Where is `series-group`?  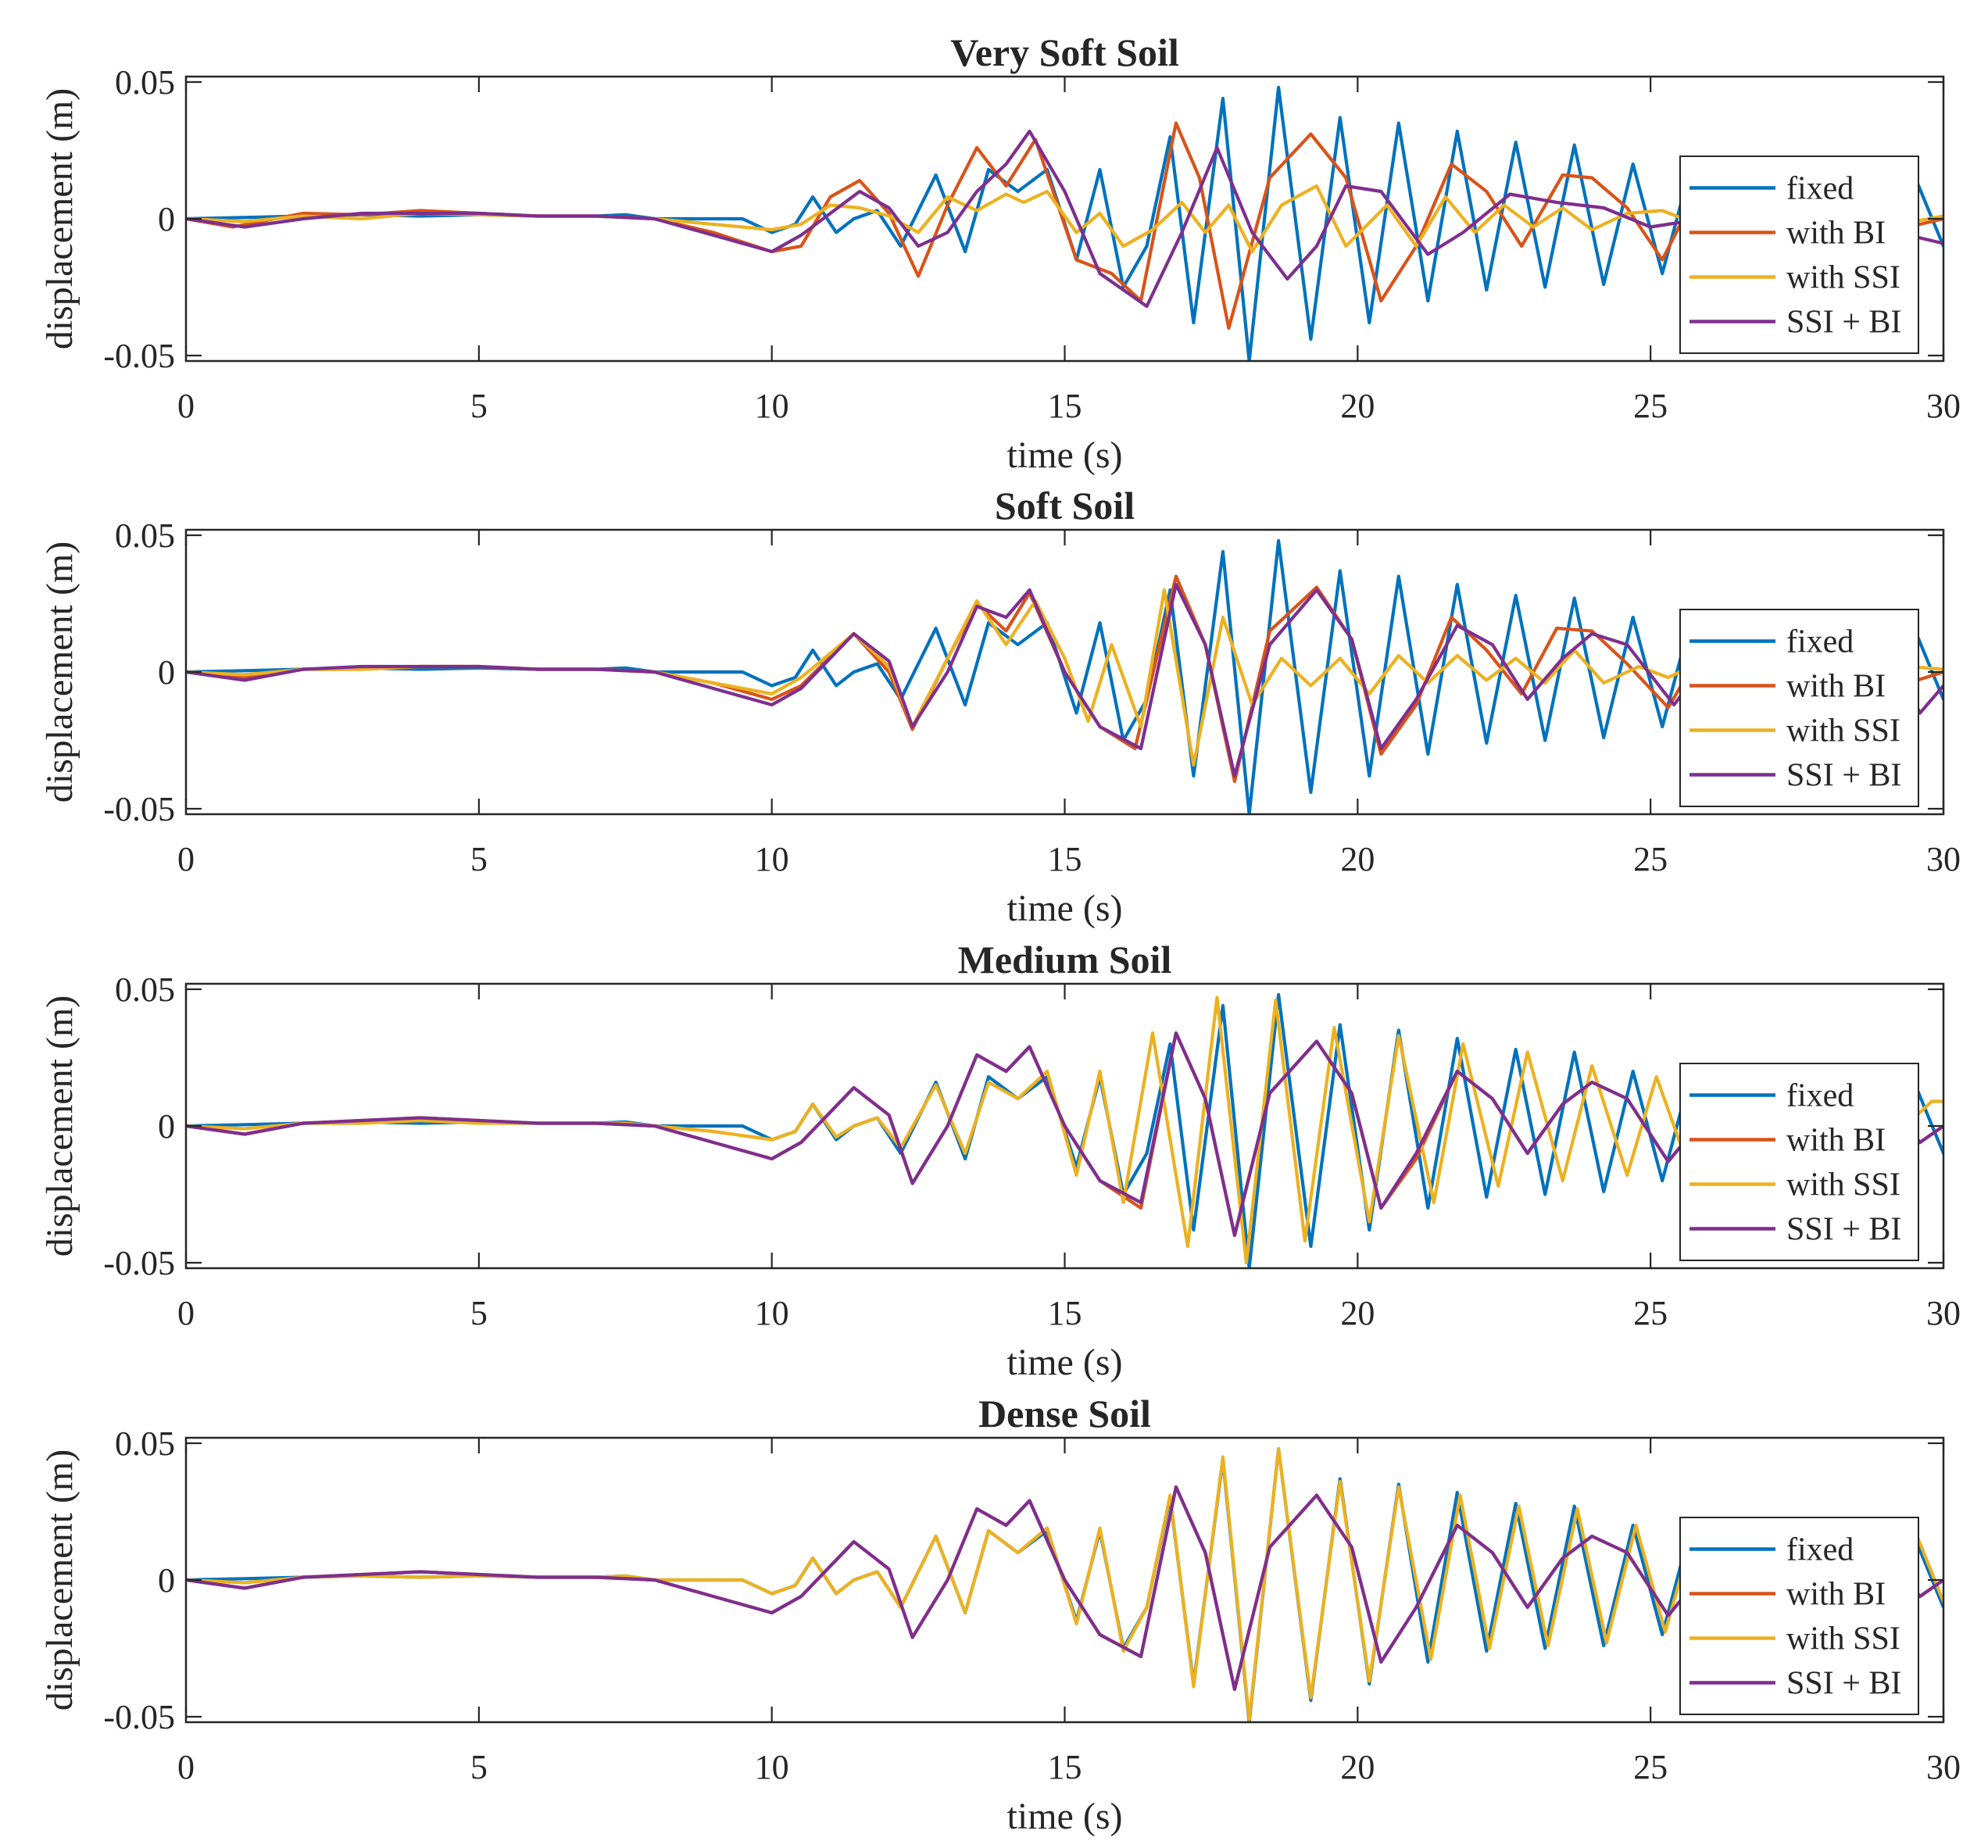 series-group is located at coordinates (1064, 223).